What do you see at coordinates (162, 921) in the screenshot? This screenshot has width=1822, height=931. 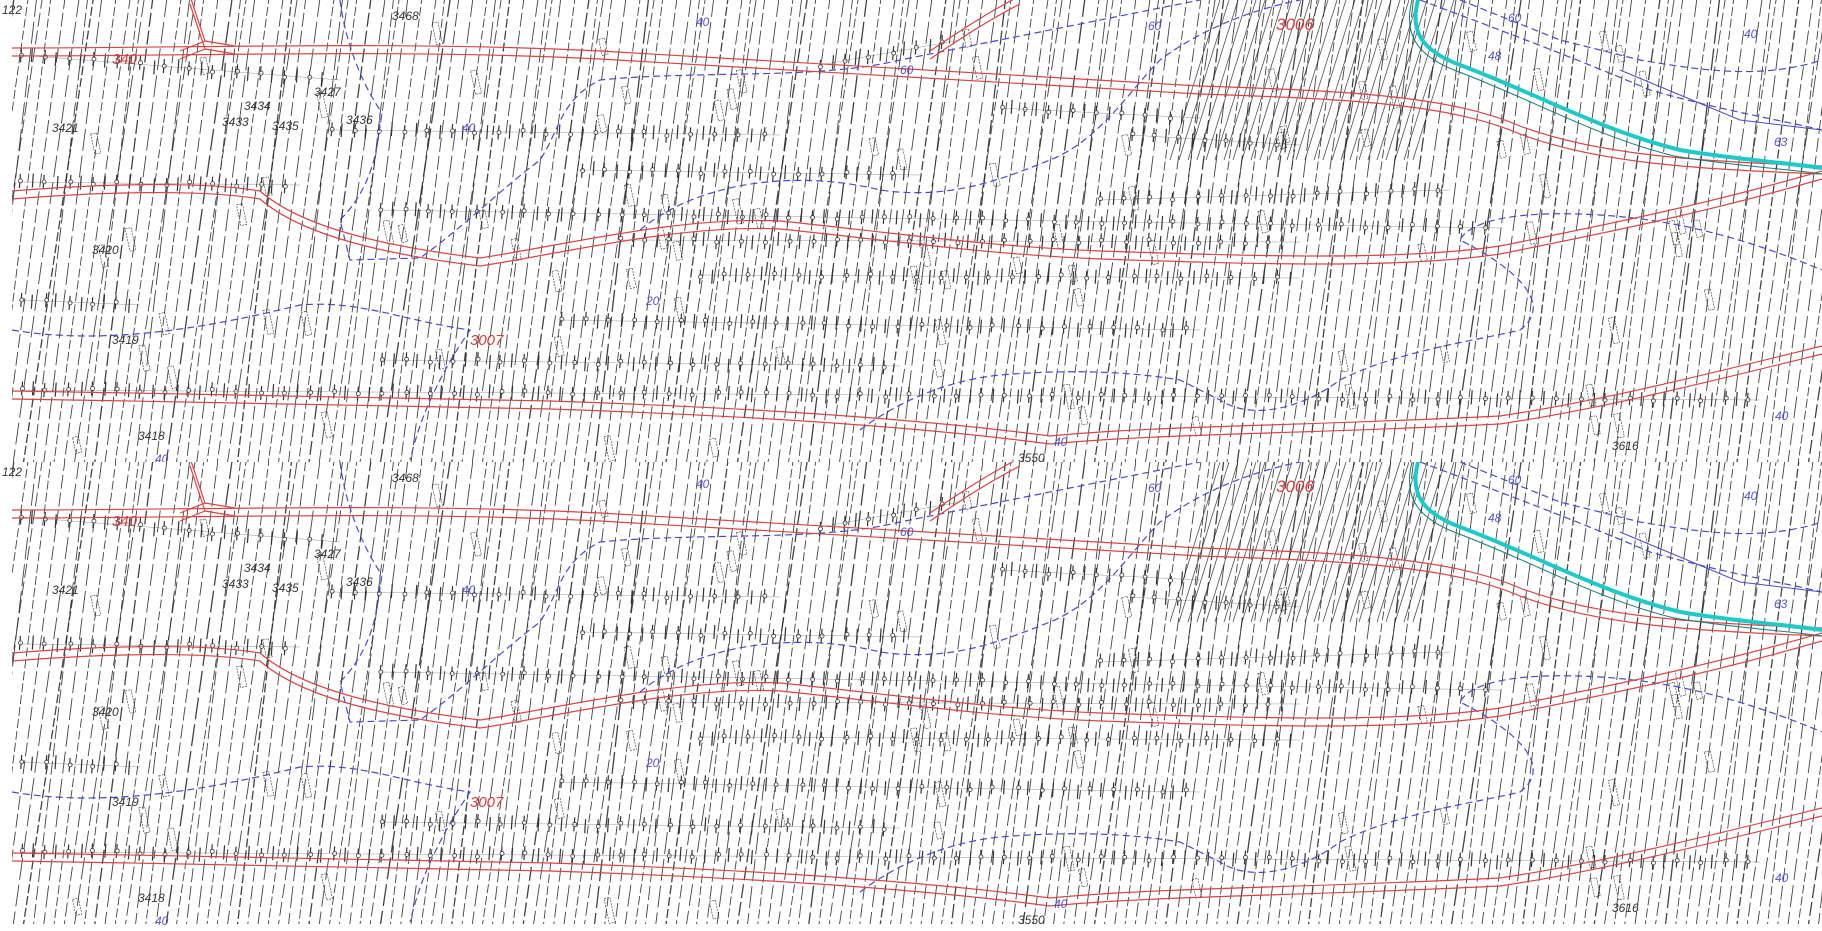 I see `label-c40a: 40` at bounding box center [162, 921].